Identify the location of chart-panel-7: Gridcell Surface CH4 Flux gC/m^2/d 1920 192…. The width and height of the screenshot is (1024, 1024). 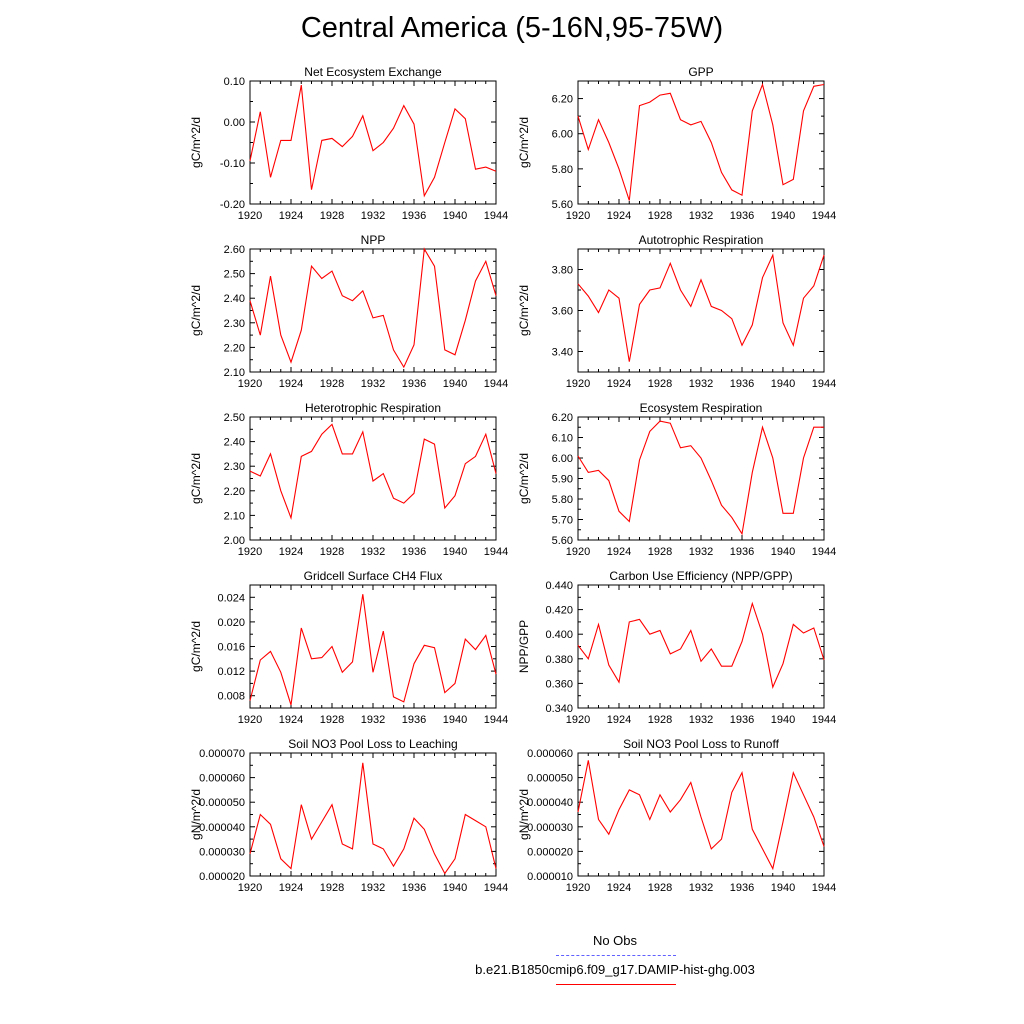
(348, 647).